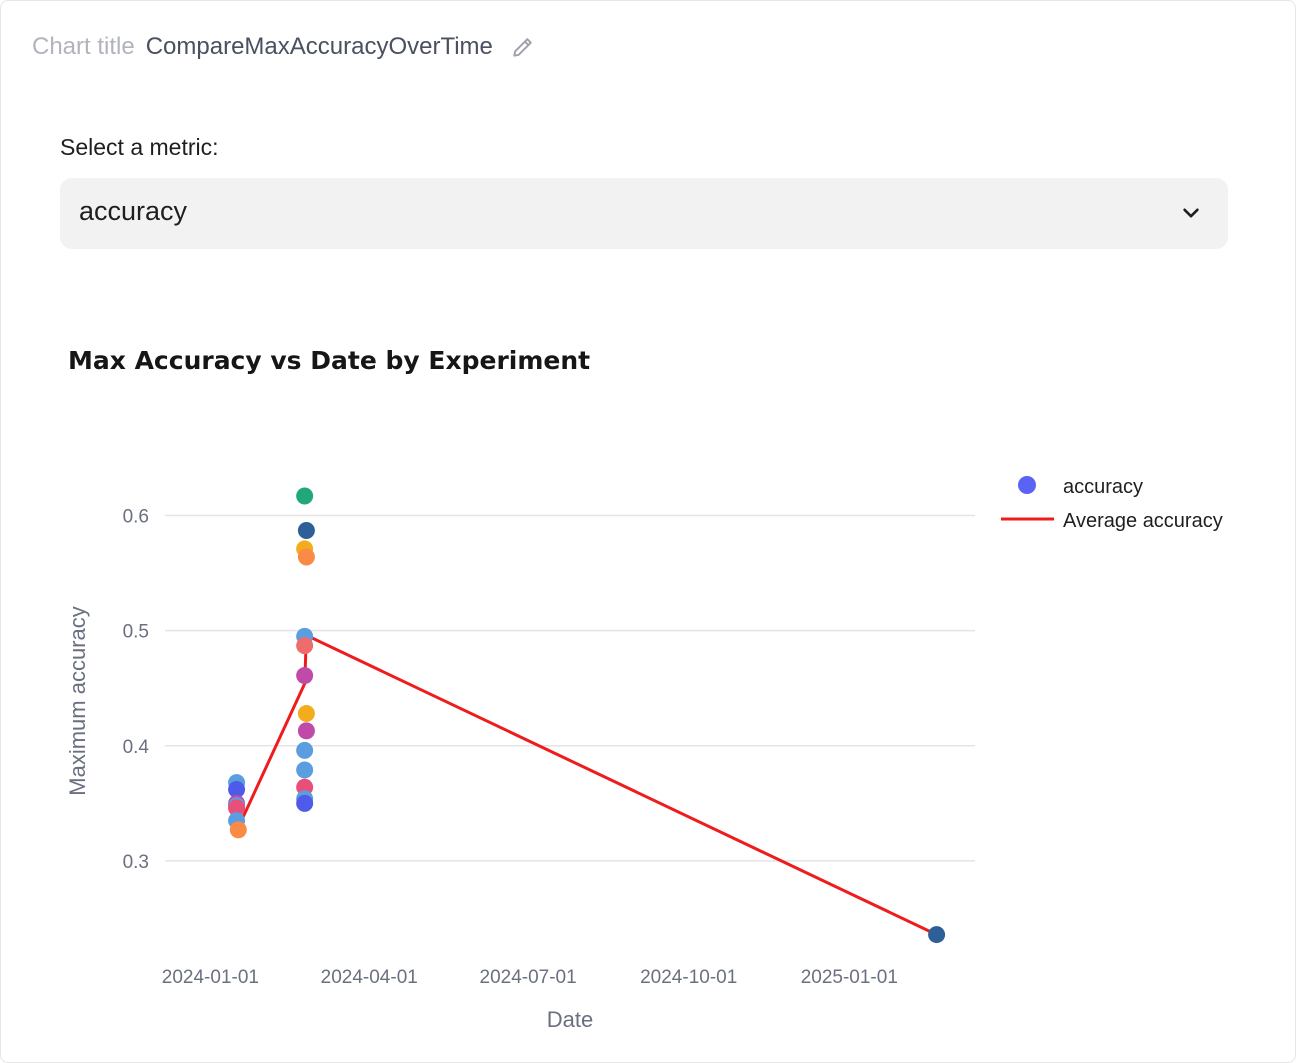 This screenshot has height=1063, width=1296. I want to click on metric-select-value: accuracy, so click(133, 211).